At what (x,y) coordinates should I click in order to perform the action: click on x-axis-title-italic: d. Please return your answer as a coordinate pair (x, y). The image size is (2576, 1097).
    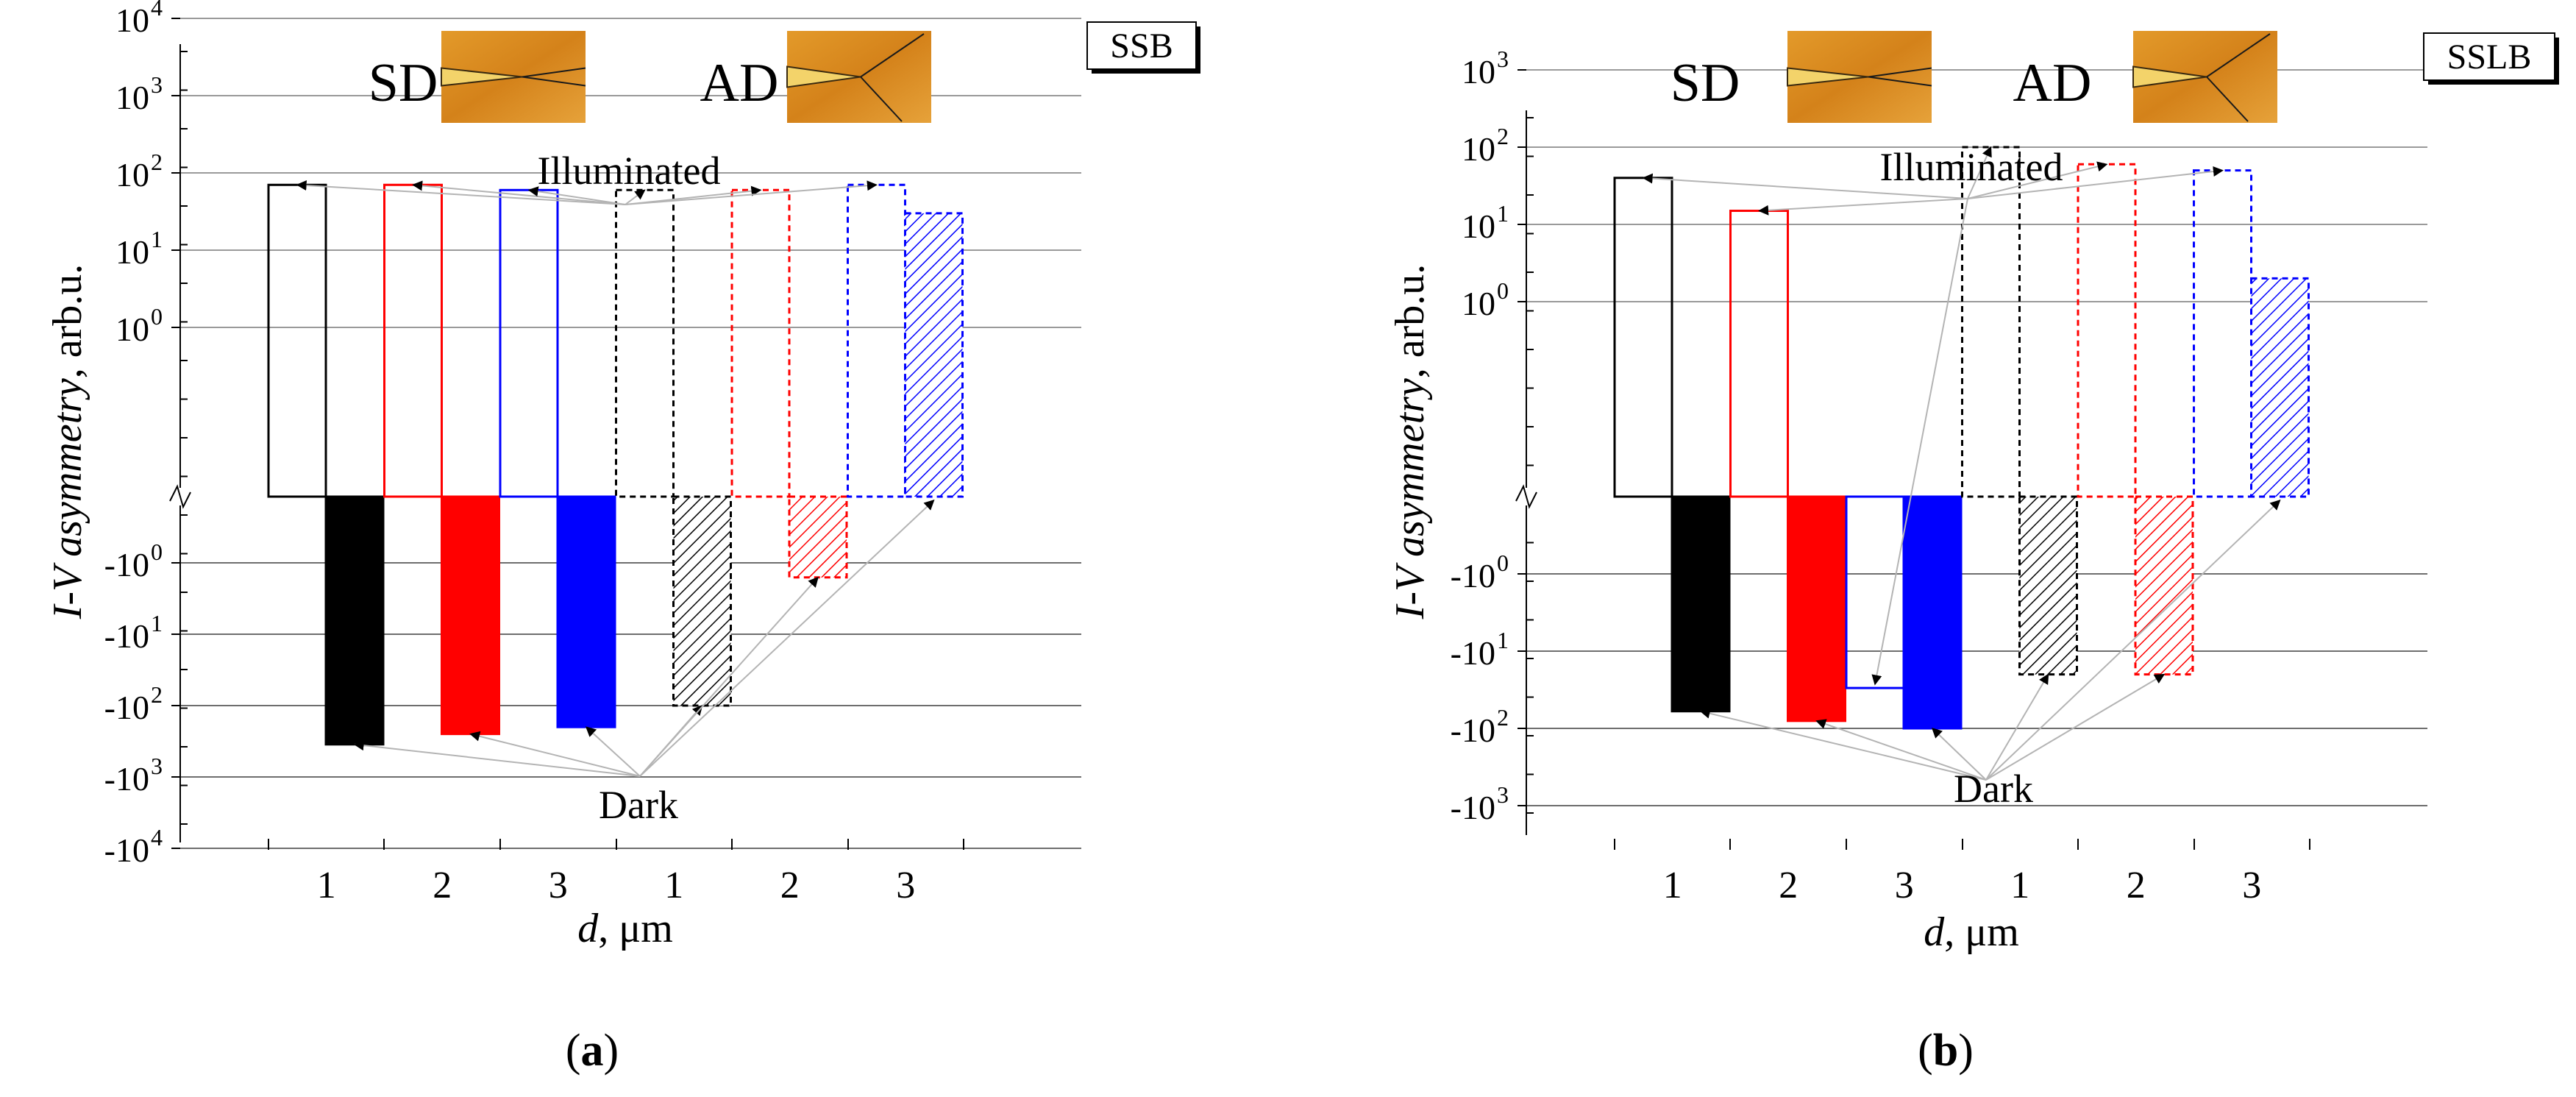
    Looking at the image, I should click on (588, 928).